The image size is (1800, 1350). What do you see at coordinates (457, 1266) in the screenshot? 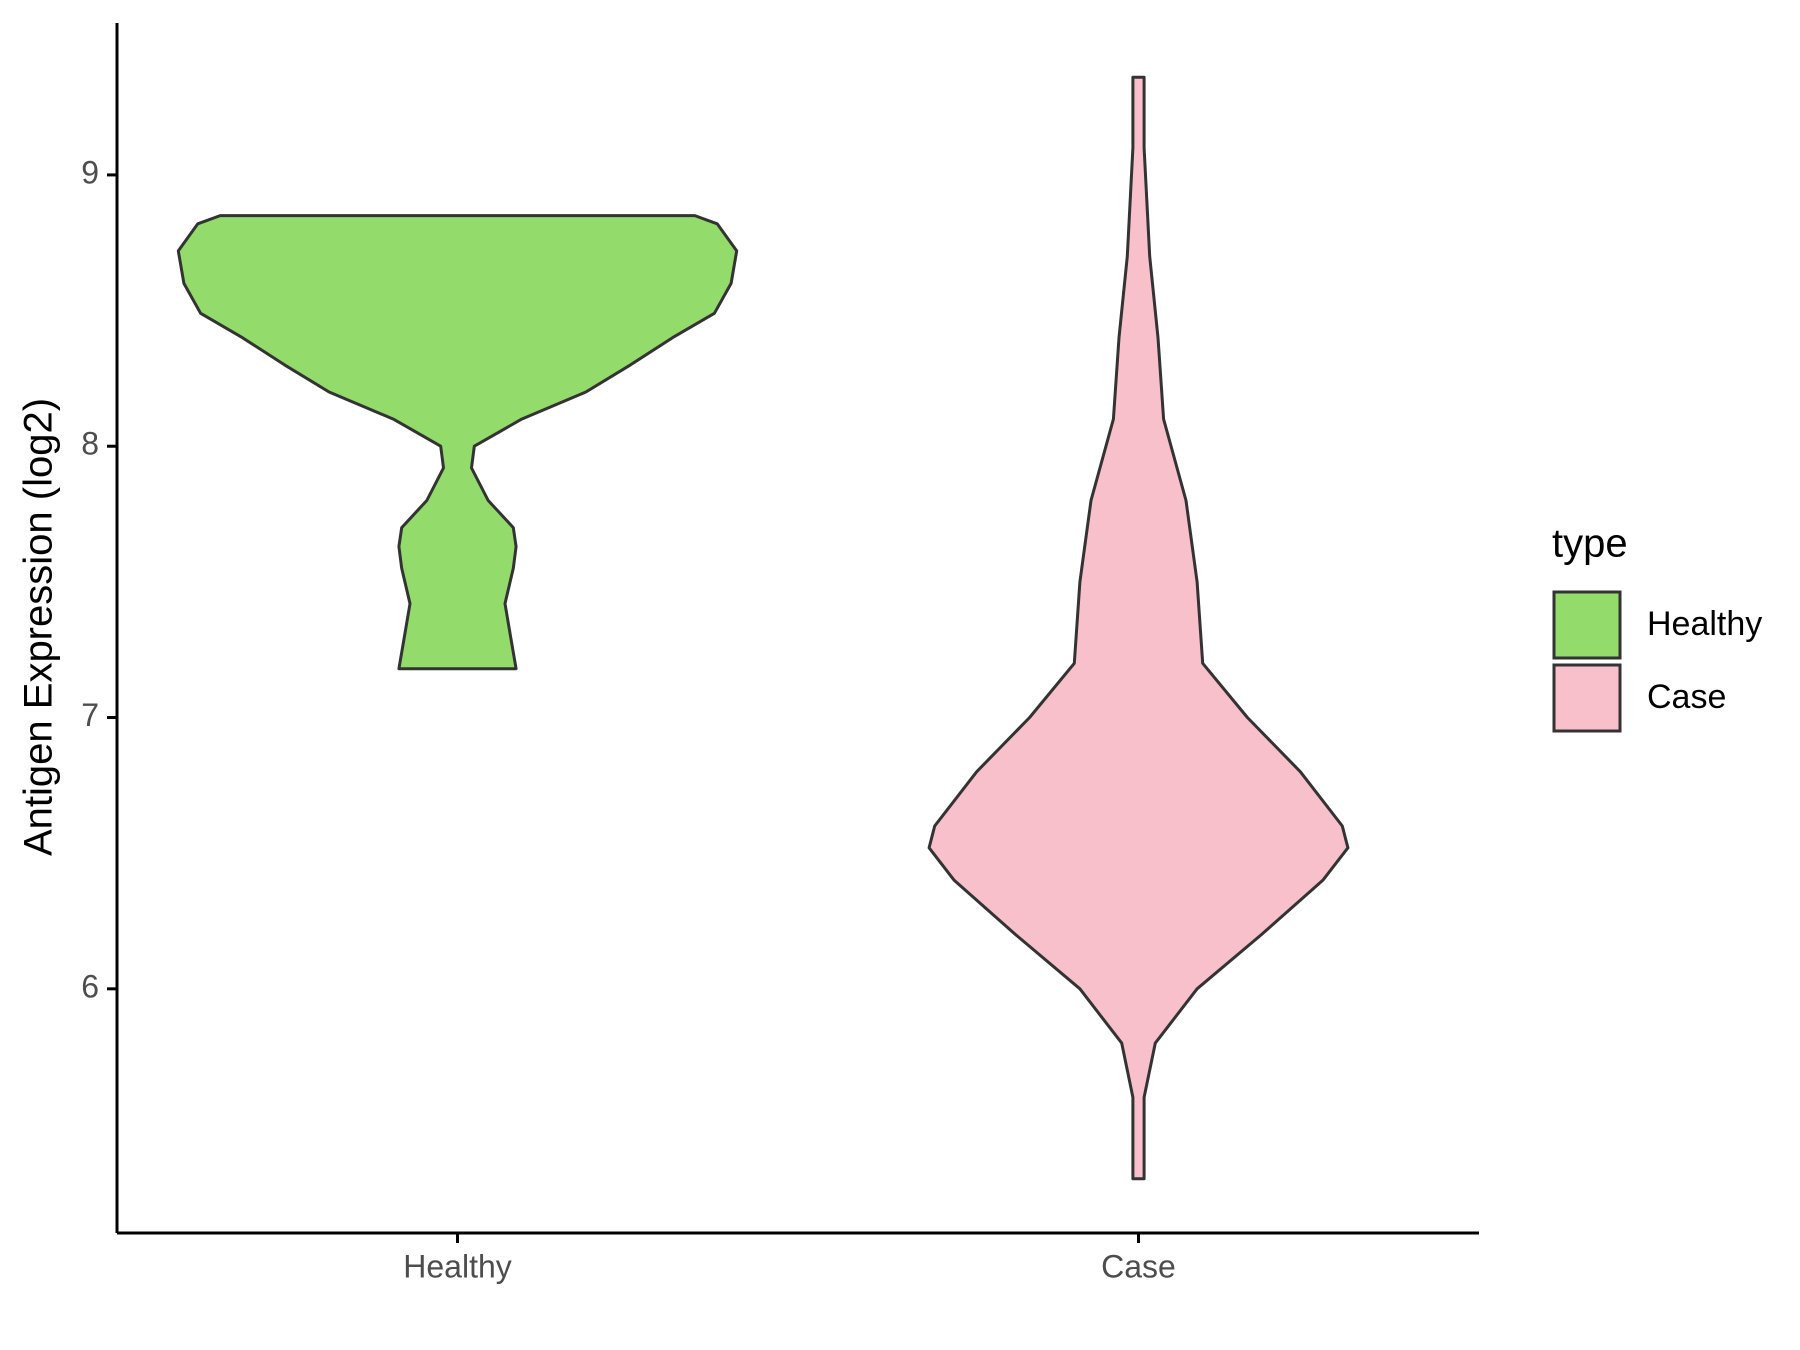
I see `x-tick-label: Healthy` at bounding box center [457, 1266].